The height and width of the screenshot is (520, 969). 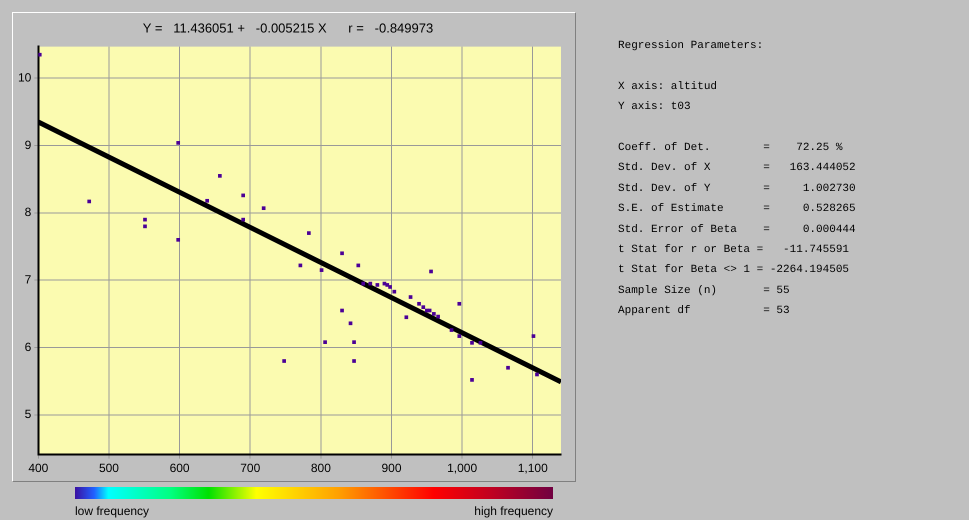 What do you see at coordinates (38, 468) in the screenshot?
I see `x-tick-label: 400` at bounding box center [38, 468].